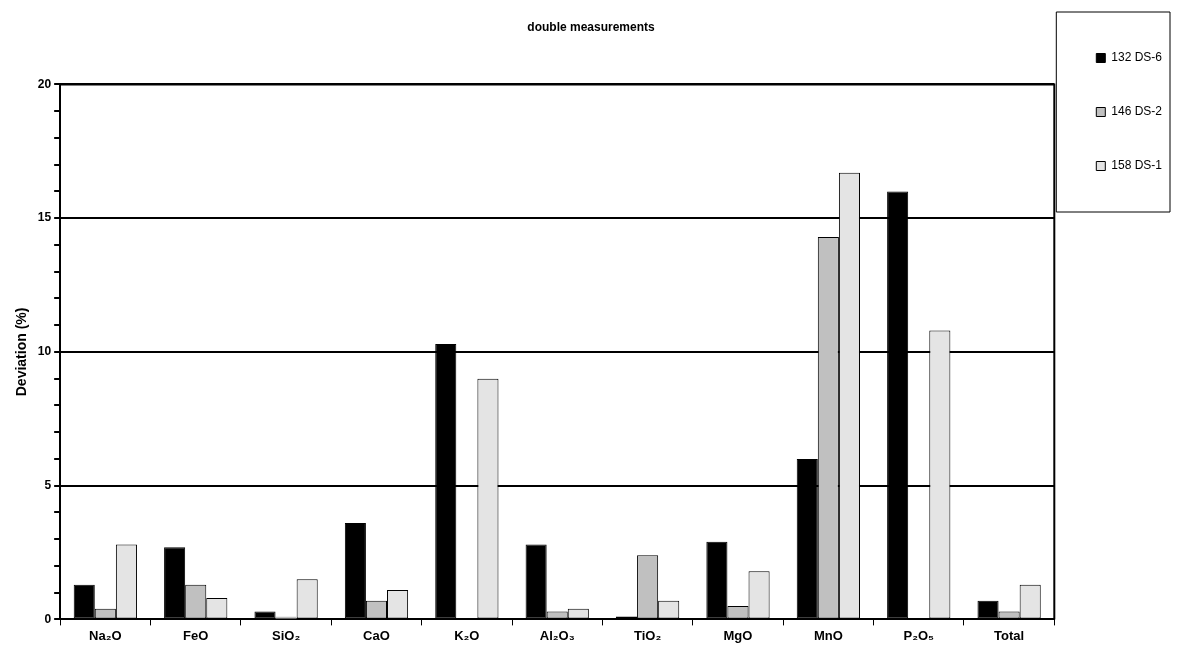  Describe the element at coordinates (557, 635) in the screenshot. I see `x-tick-label: Al₂O₃` at that location.